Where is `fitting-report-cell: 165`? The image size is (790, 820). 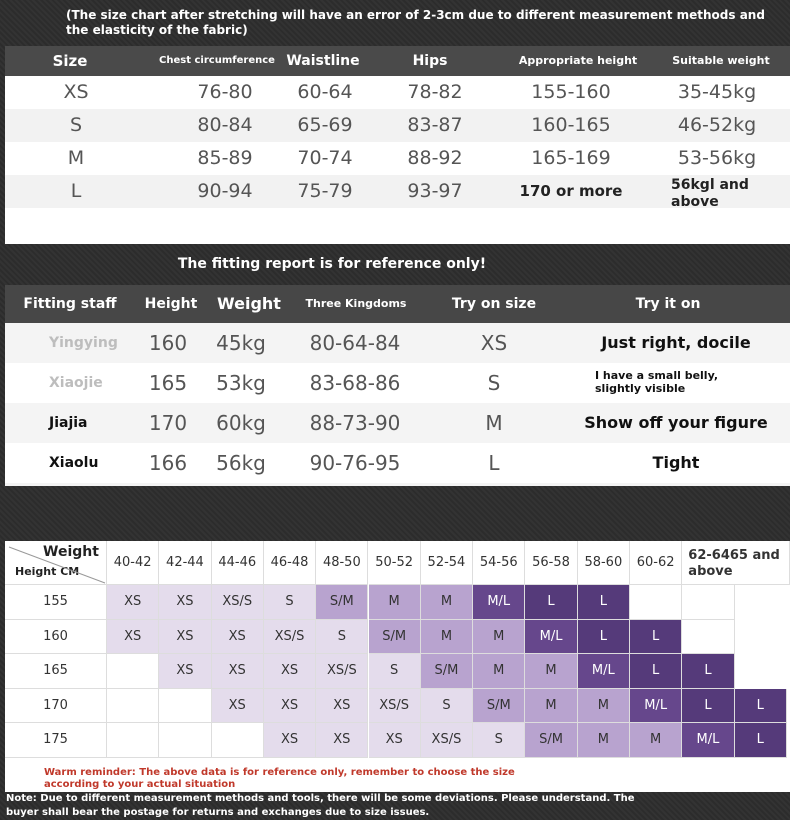 fitting-report-cell: 165 is located at coordinates (168, 383).